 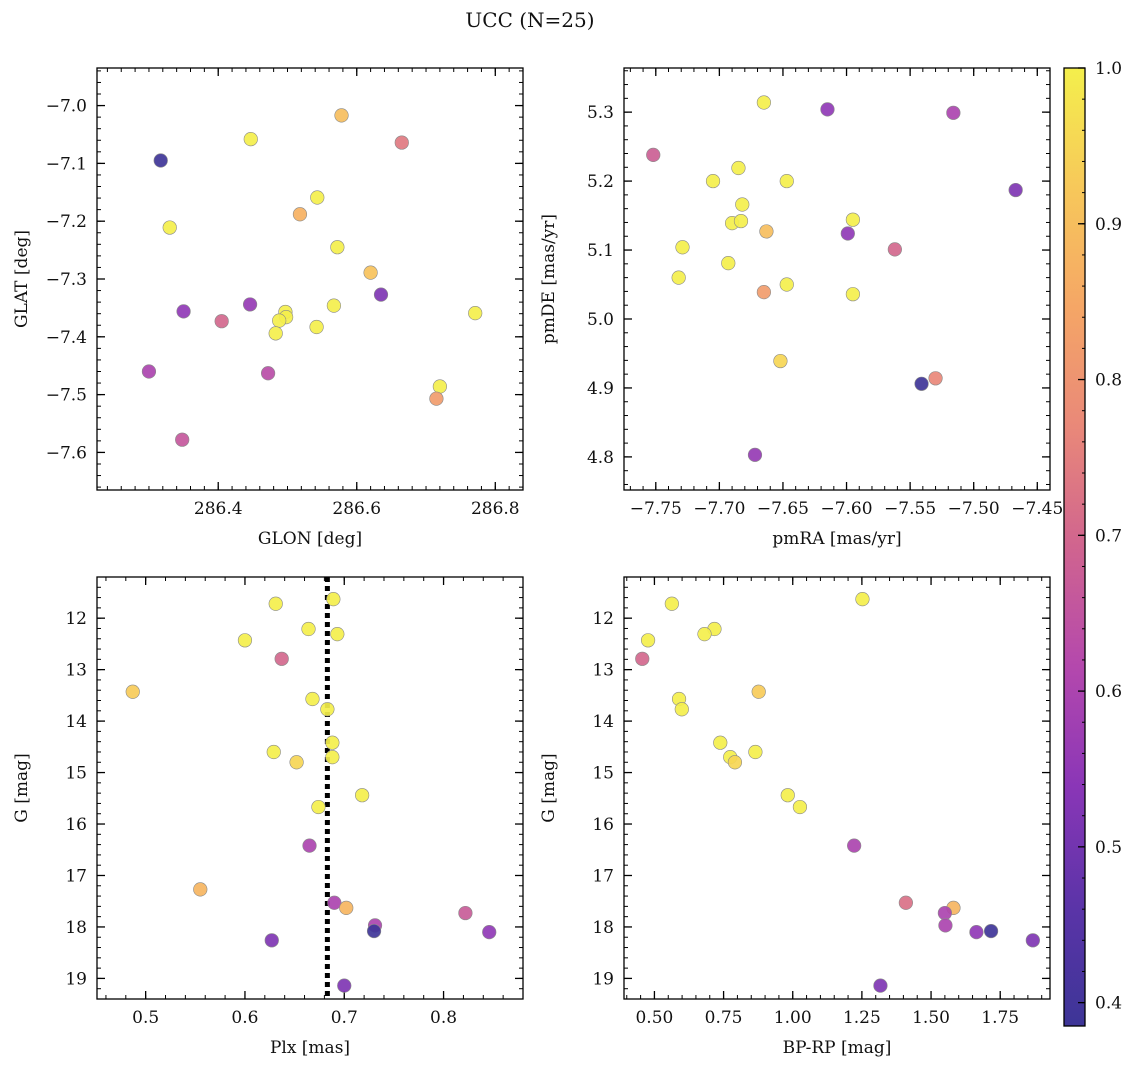 I want to click on x-tick-label: −7.55, so click(x=910, y=509).